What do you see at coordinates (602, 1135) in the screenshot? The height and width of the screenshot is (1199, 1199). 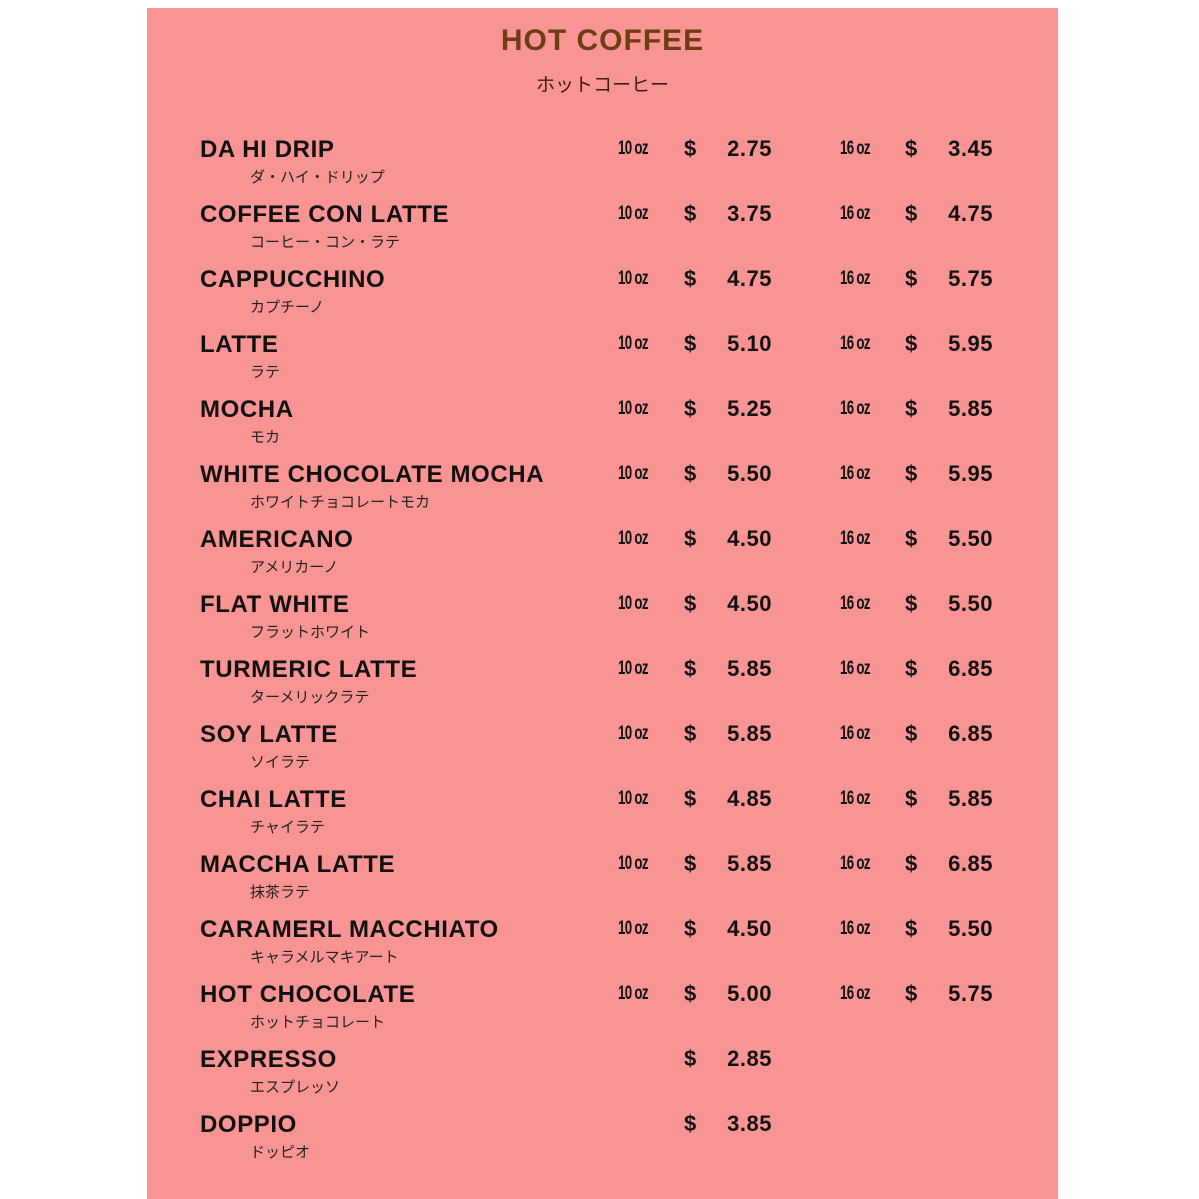 I see `menu-item: DOPPIO ドッピオ $ 3.85` at bounding box center [602, 1135].